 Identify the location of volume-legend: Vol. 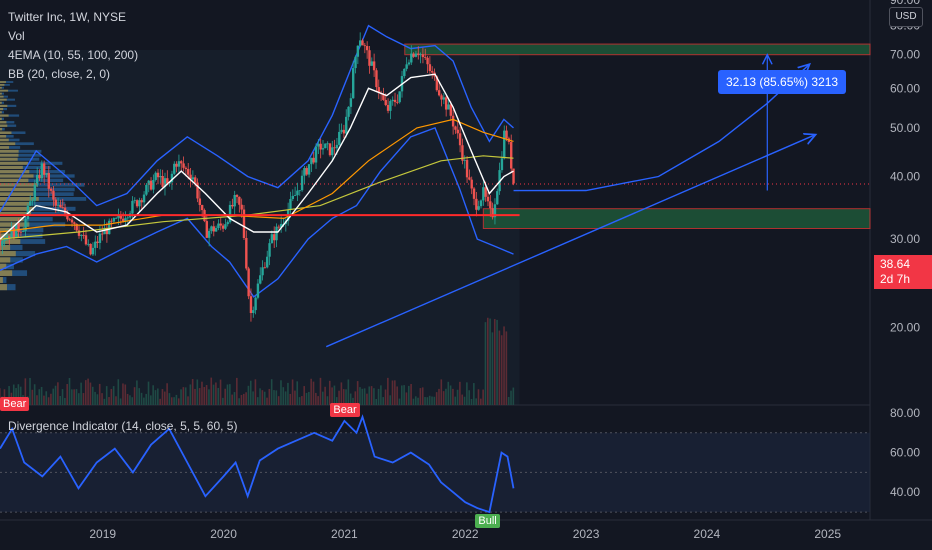
(16, 36).